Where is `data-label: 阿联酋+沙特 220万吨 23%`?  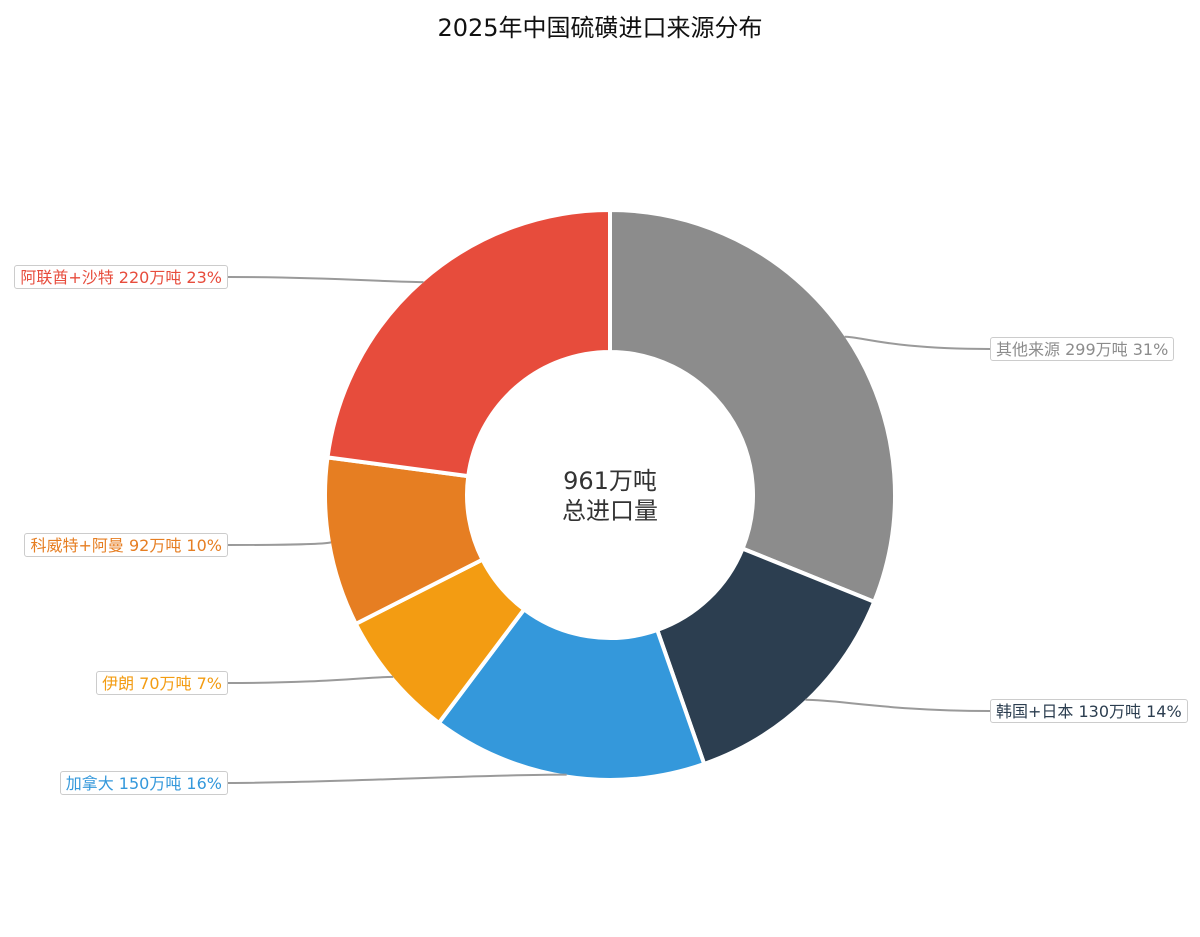 data-label: 阿联酋+沙特 220万吨 23% is located at coordinates (121, 277).